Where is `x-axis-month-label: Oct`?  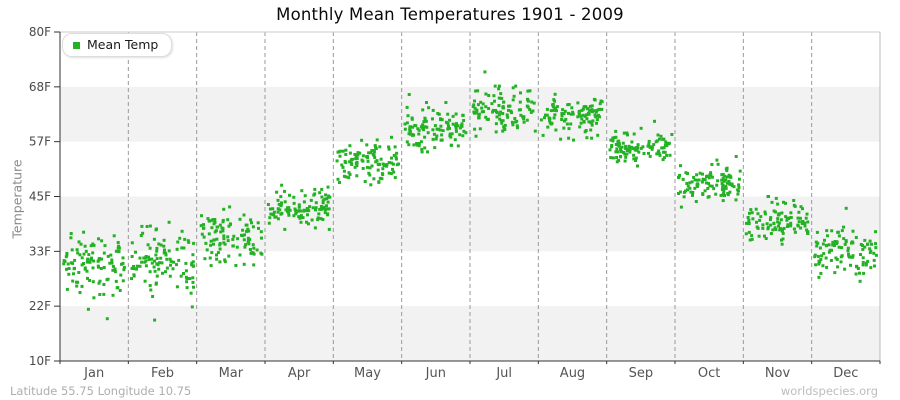
x-axis-month-label: Oct is located at coordinates (709, 373).